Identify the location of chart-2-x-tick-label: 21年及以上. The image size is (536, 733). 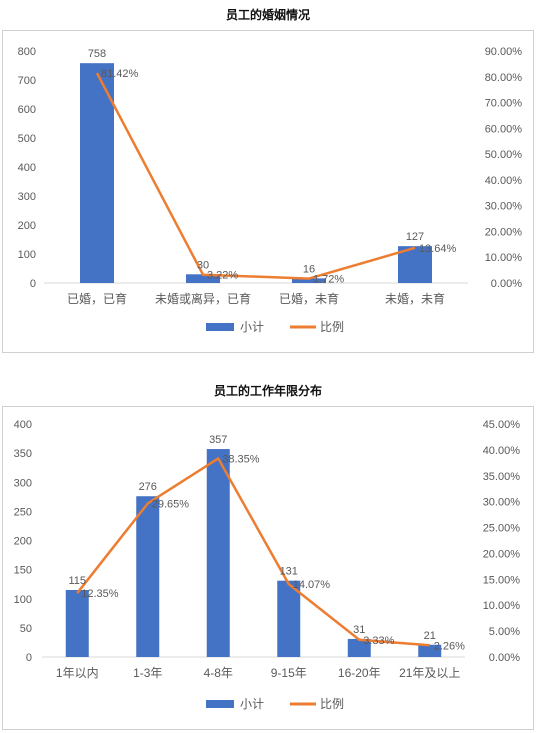
(429, 673).